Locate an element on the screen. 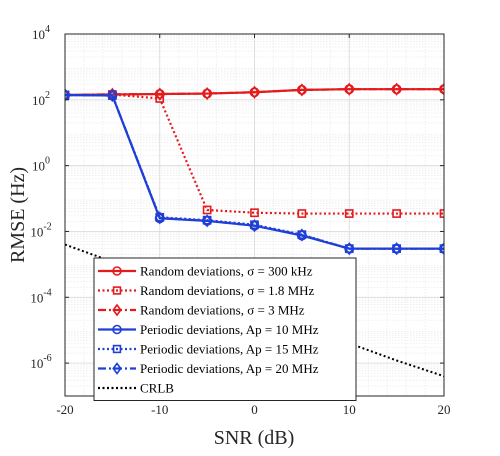  y-tick-label: 10⁻² is located at coordinates (40, 230).